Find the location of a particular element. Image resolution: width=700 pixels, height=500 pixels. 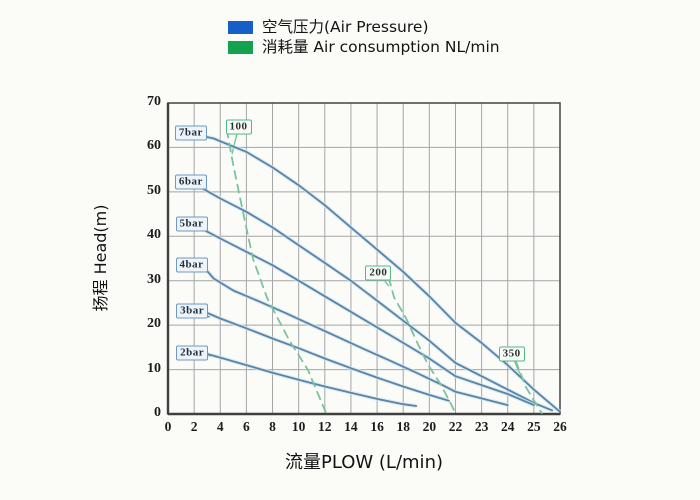

x-tick-label-0: 0 is located at coordinates (168, 426).